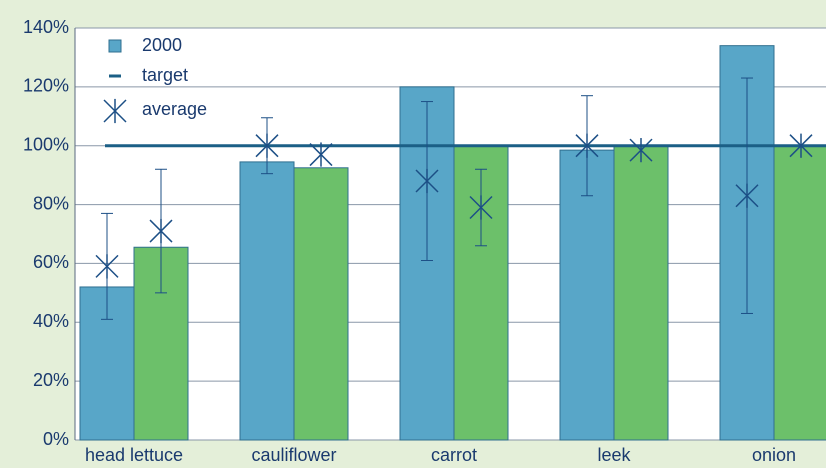  I want to click on y-tick-label: 20%, so click(51, 380).